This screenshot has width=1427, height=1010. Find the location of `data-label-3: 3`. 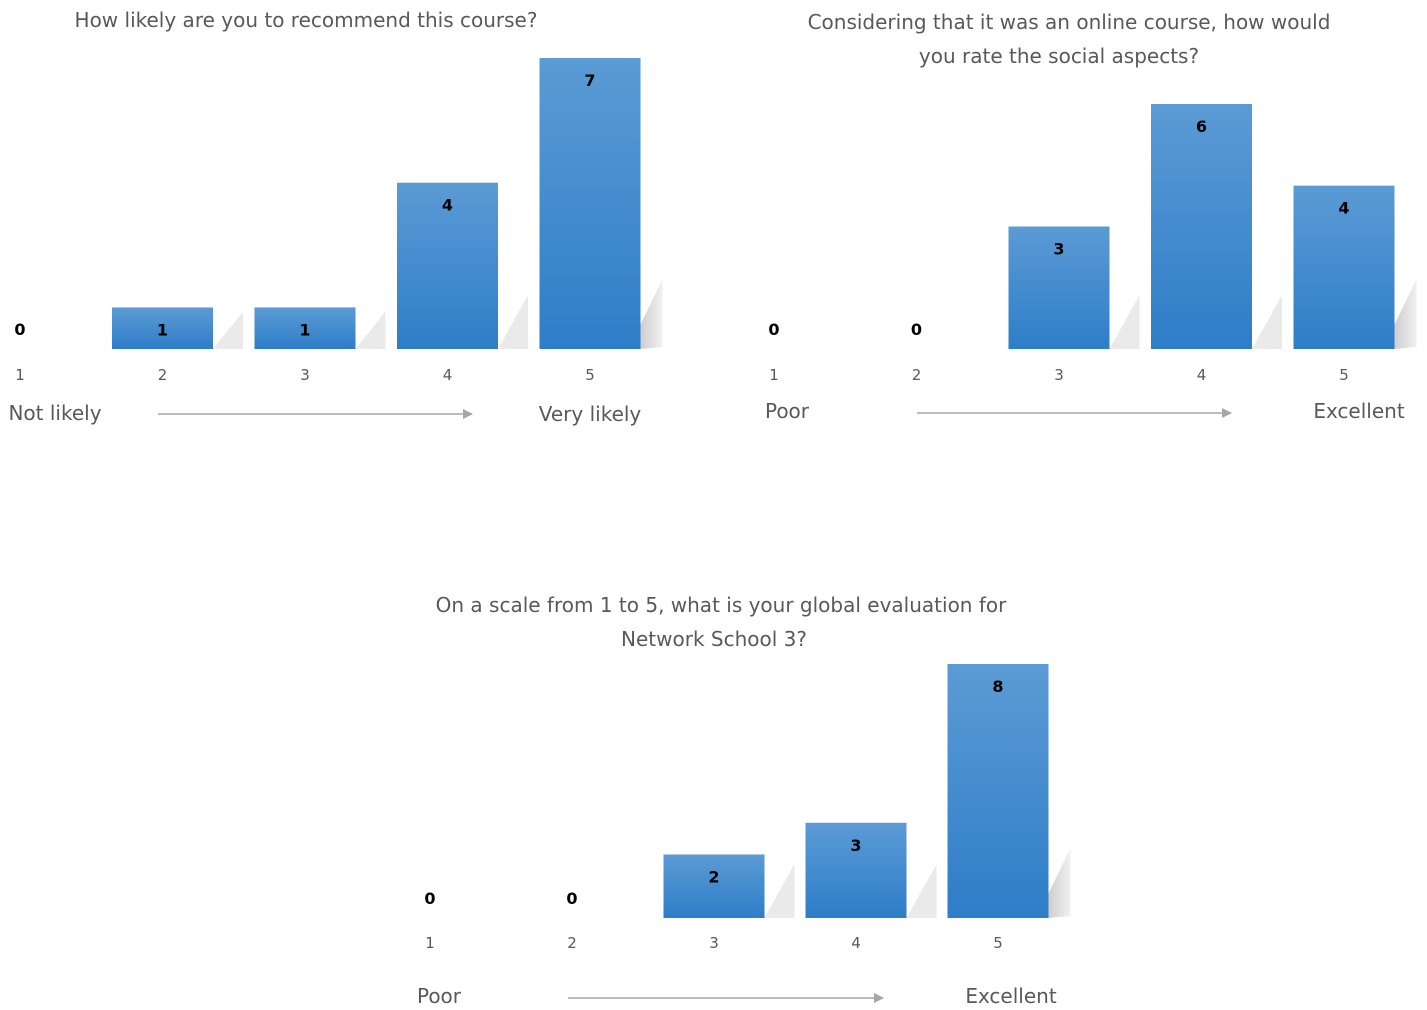

data-label-3: 3 is located at coordinates (1058, 249).